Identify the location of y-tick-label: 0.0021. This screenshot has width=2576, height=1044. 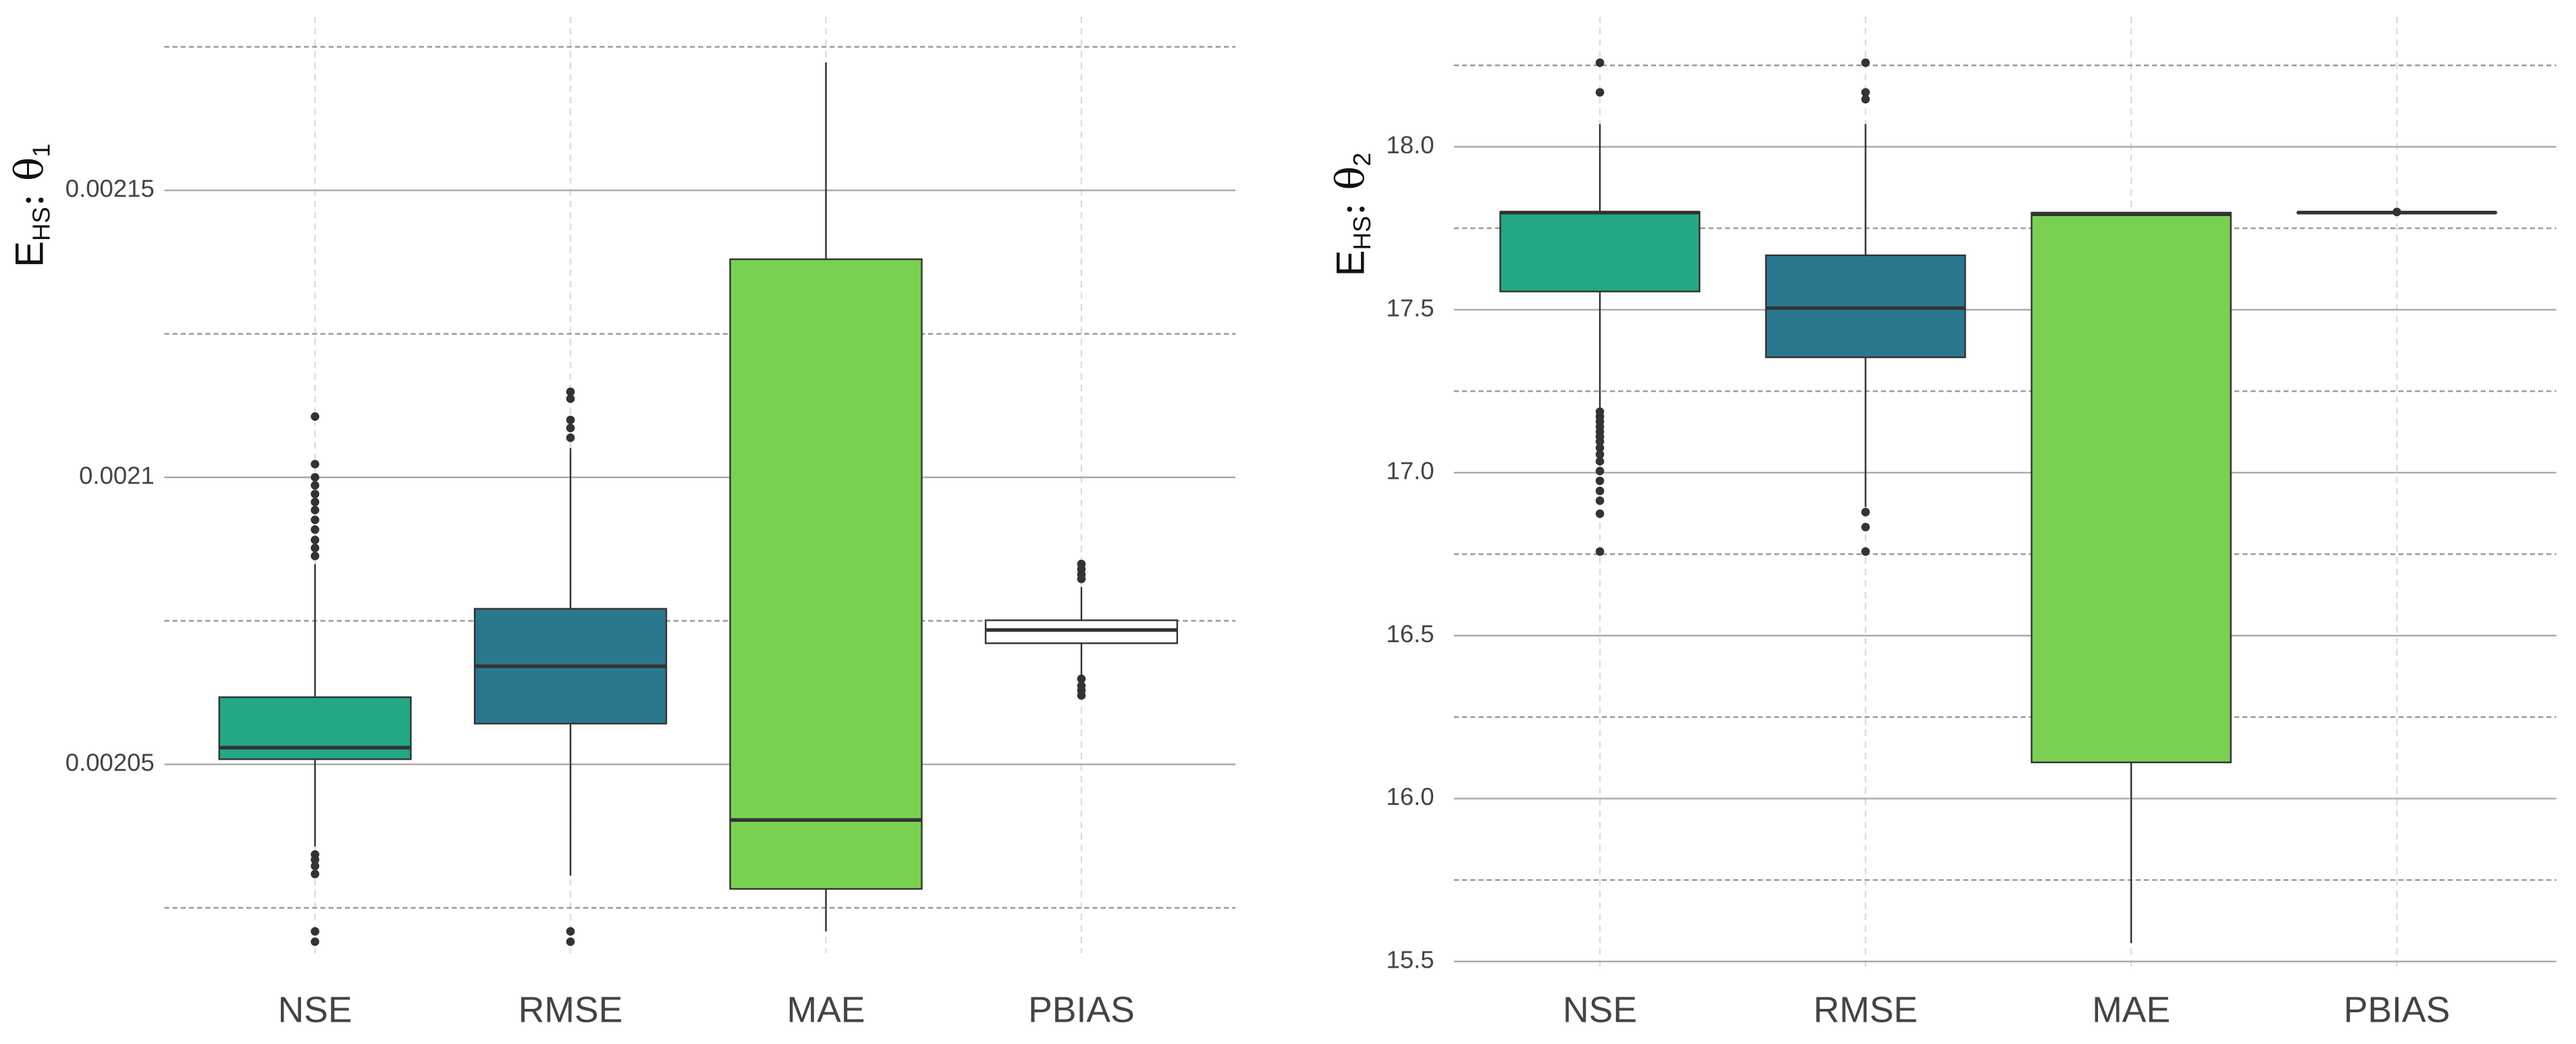
(117, 476).